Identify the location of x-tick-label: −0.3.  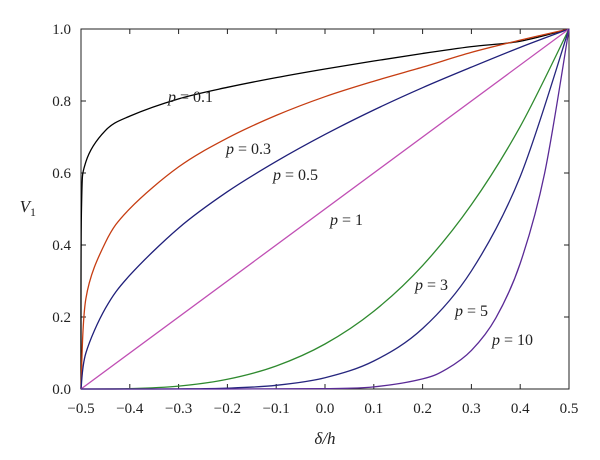
(178, 409).